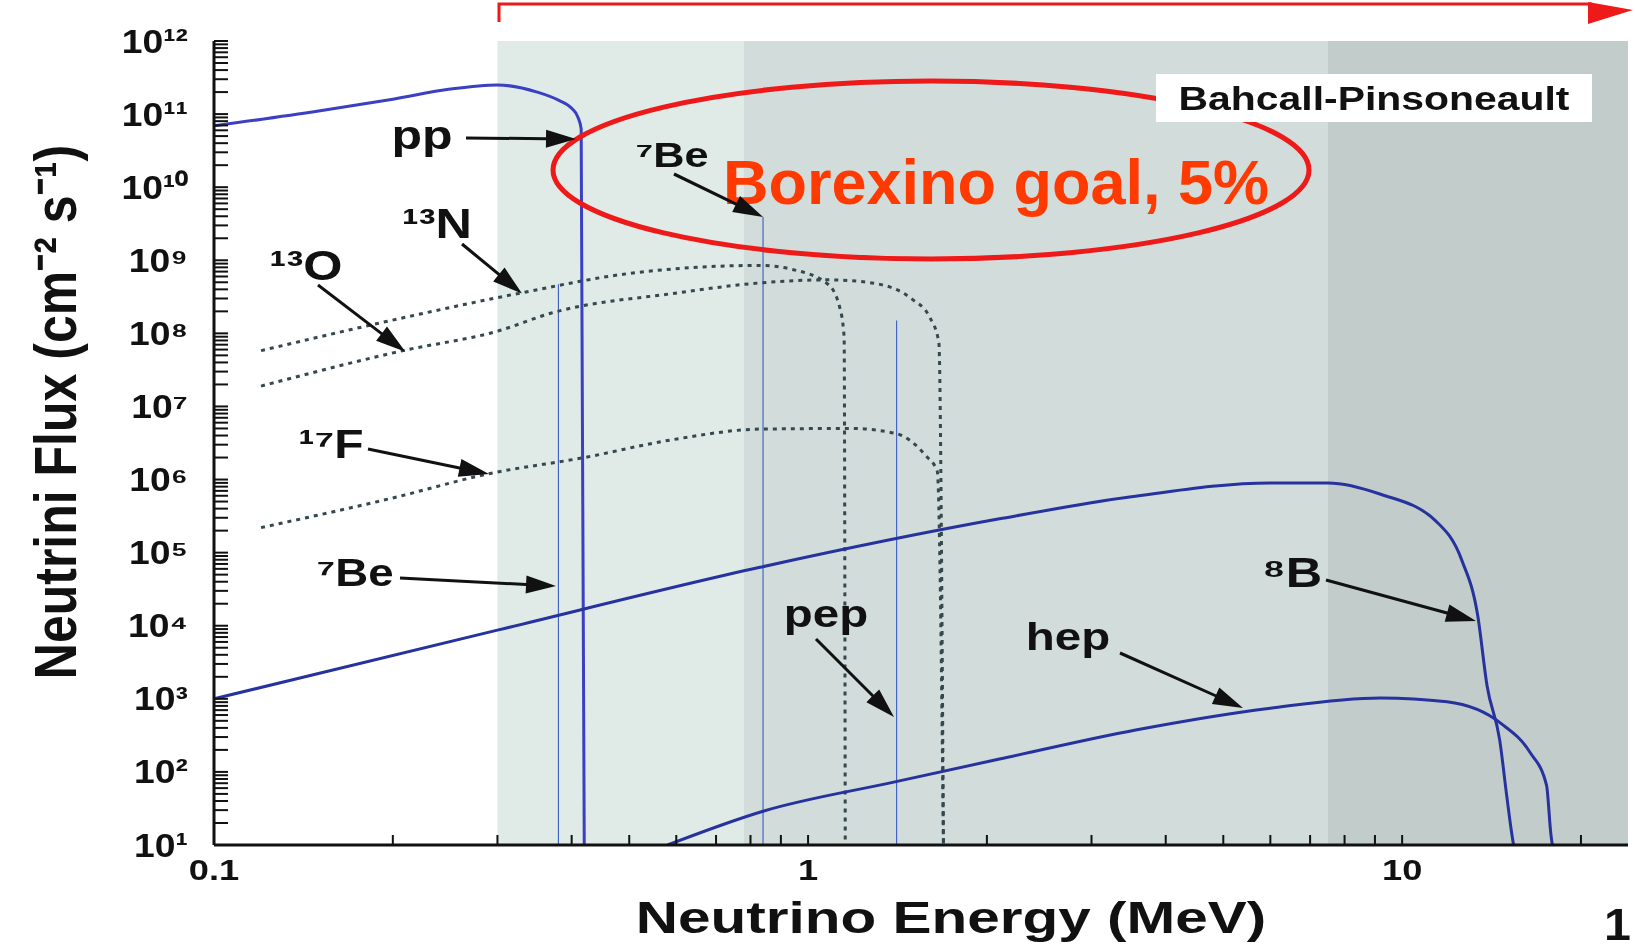 The width and height of the screenshot is (1635, 948). Describe the element at coordinates (808, 870) in the screenshot. I see `x-tick-label: 1` at that location.